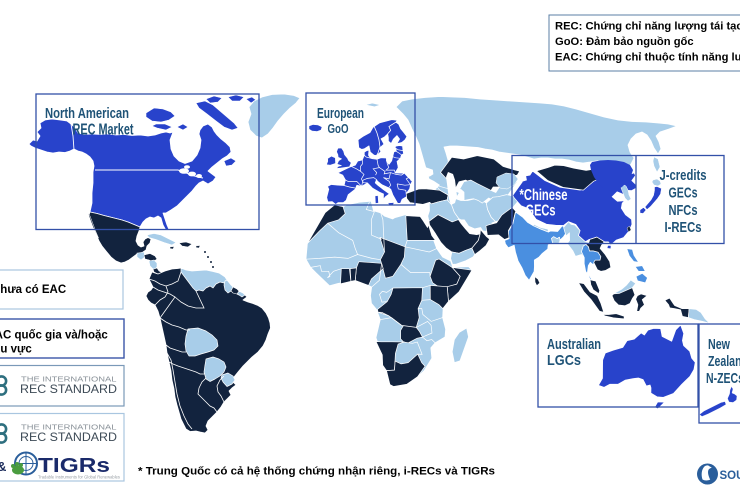 The width and height of the screenshot is (740, 499). What do you see at coordinates (730, 476) in the screenshot?
I see `svg-text: SOU` at bounding box center [730, 476].